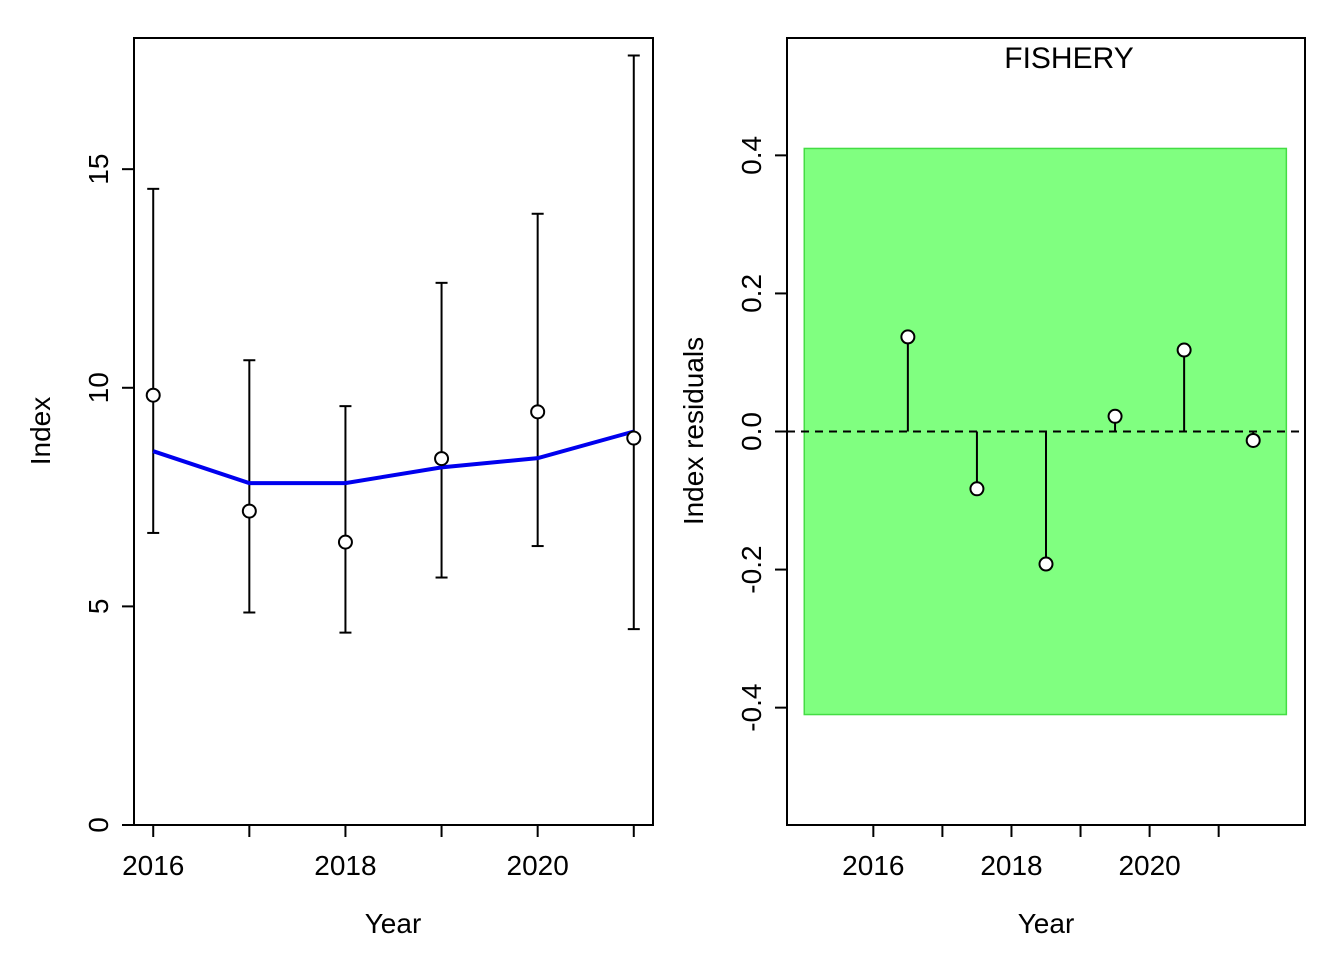  Describe the element at coordinates (751, 708) in the screenshot. I see `y-tick-label: -0.4` at that location.